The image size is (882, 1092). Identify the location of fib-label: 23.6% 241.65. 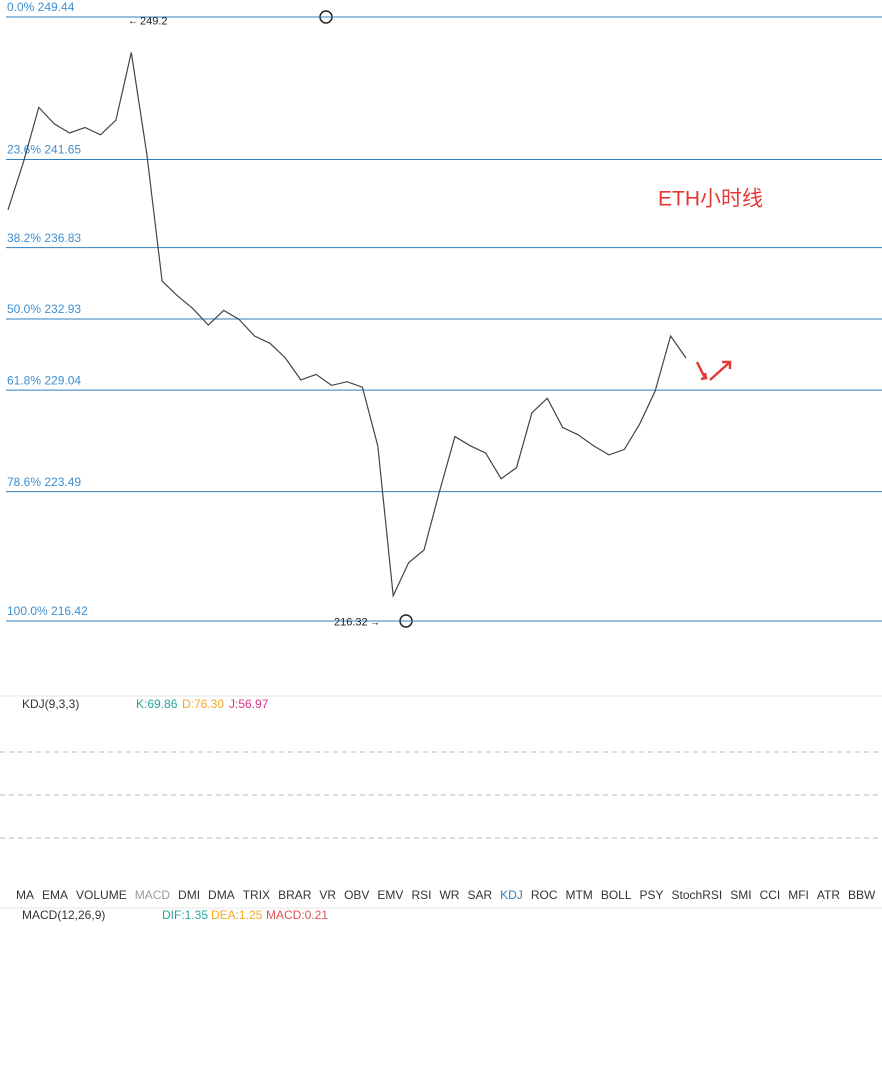
(44, 150).